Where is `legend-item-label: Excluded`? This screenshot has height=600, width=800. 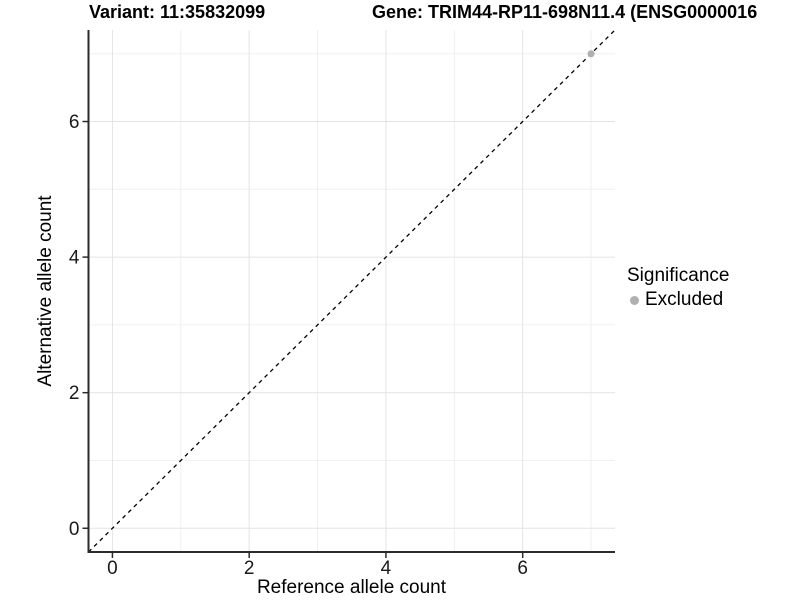
legend-item-label: Excluded is located at coordinates (684, 299).